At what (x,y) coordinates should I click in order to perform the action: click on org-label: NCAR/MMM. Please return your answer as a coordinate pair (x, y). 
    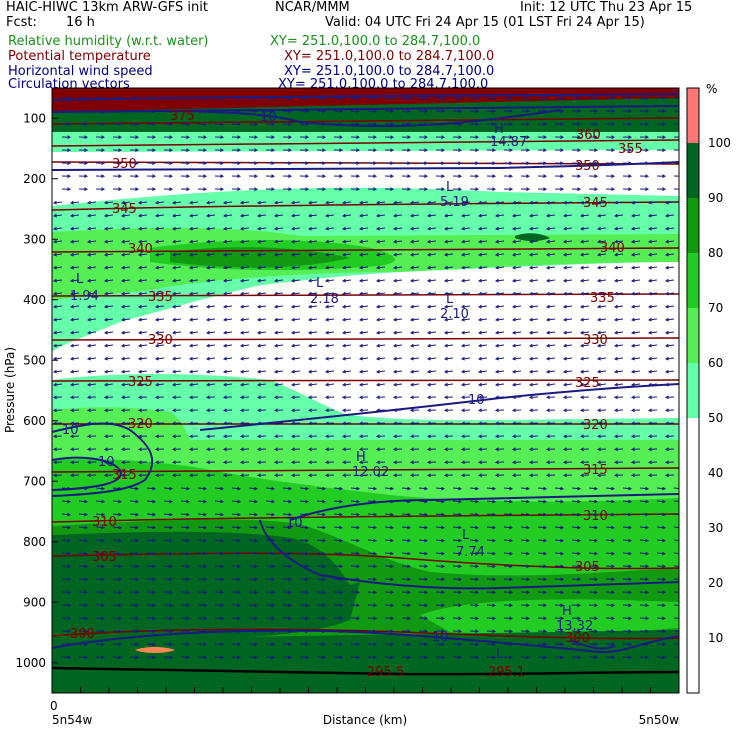
    Looking at the image, I should click on (312, 7).